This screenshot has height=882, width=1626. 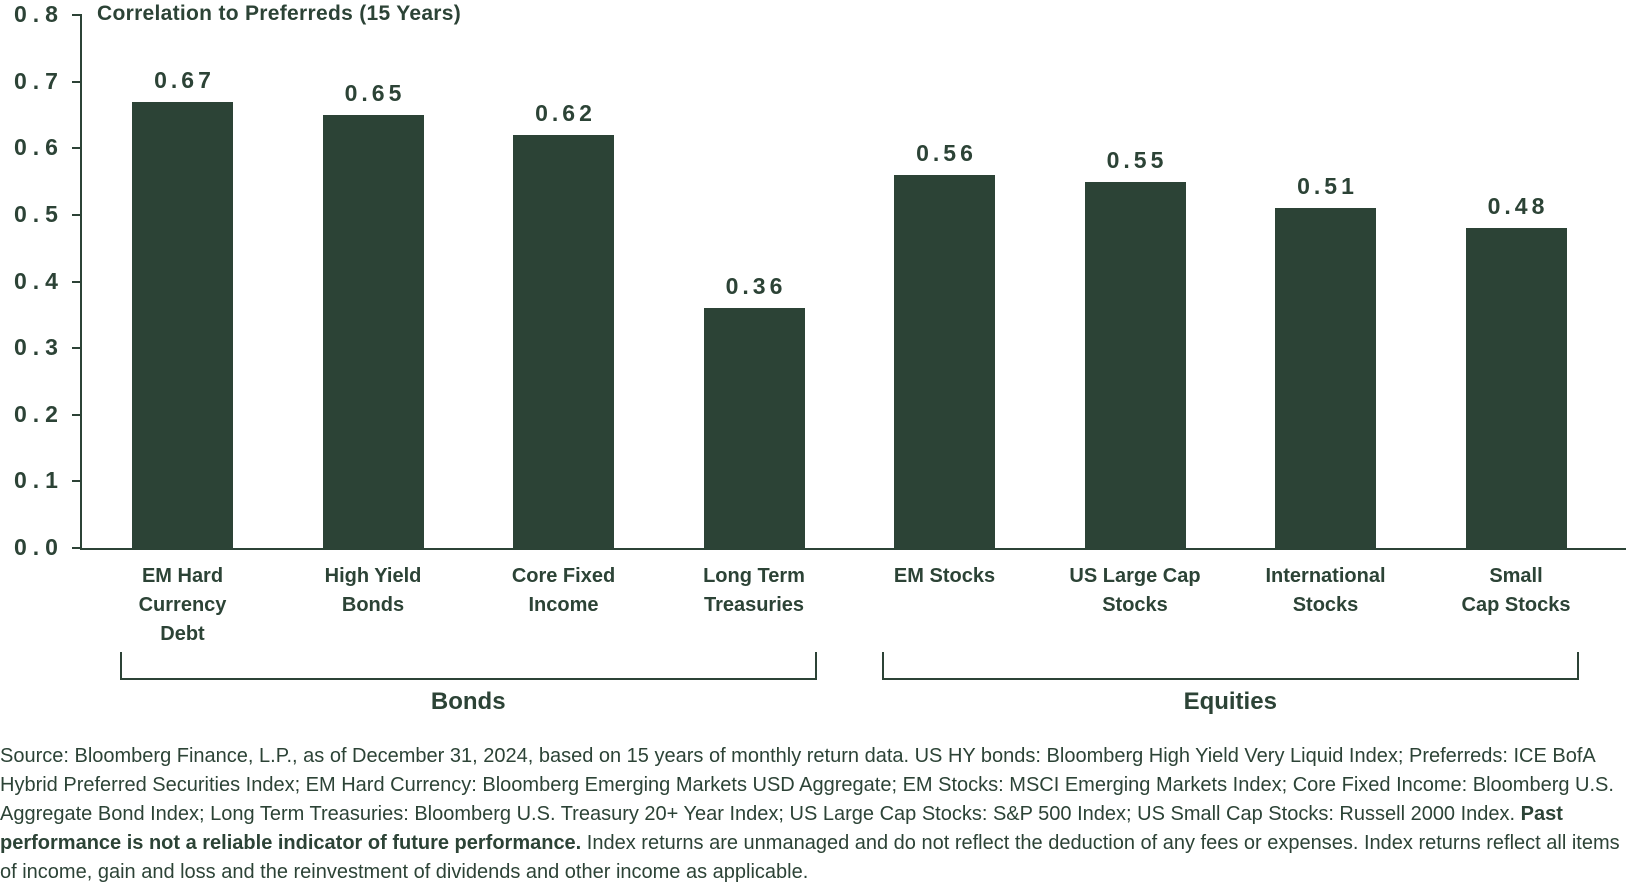 What do you see at coordinates (564, 591) in the screenshot?
I see `category-label-core-fixed-income: Core Fixed Income` at bounding box center [564, 591].